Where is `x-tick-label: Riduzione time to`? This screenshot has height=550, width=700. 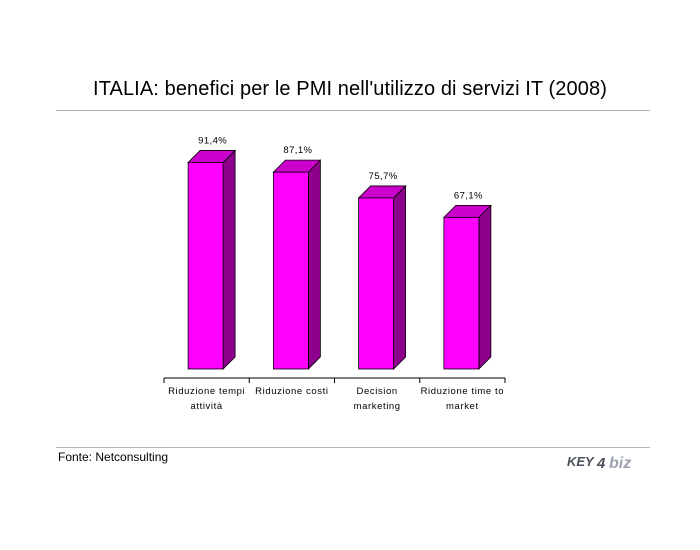 x-tick-label: Riduzione time to is located at coordinates (463, 391).